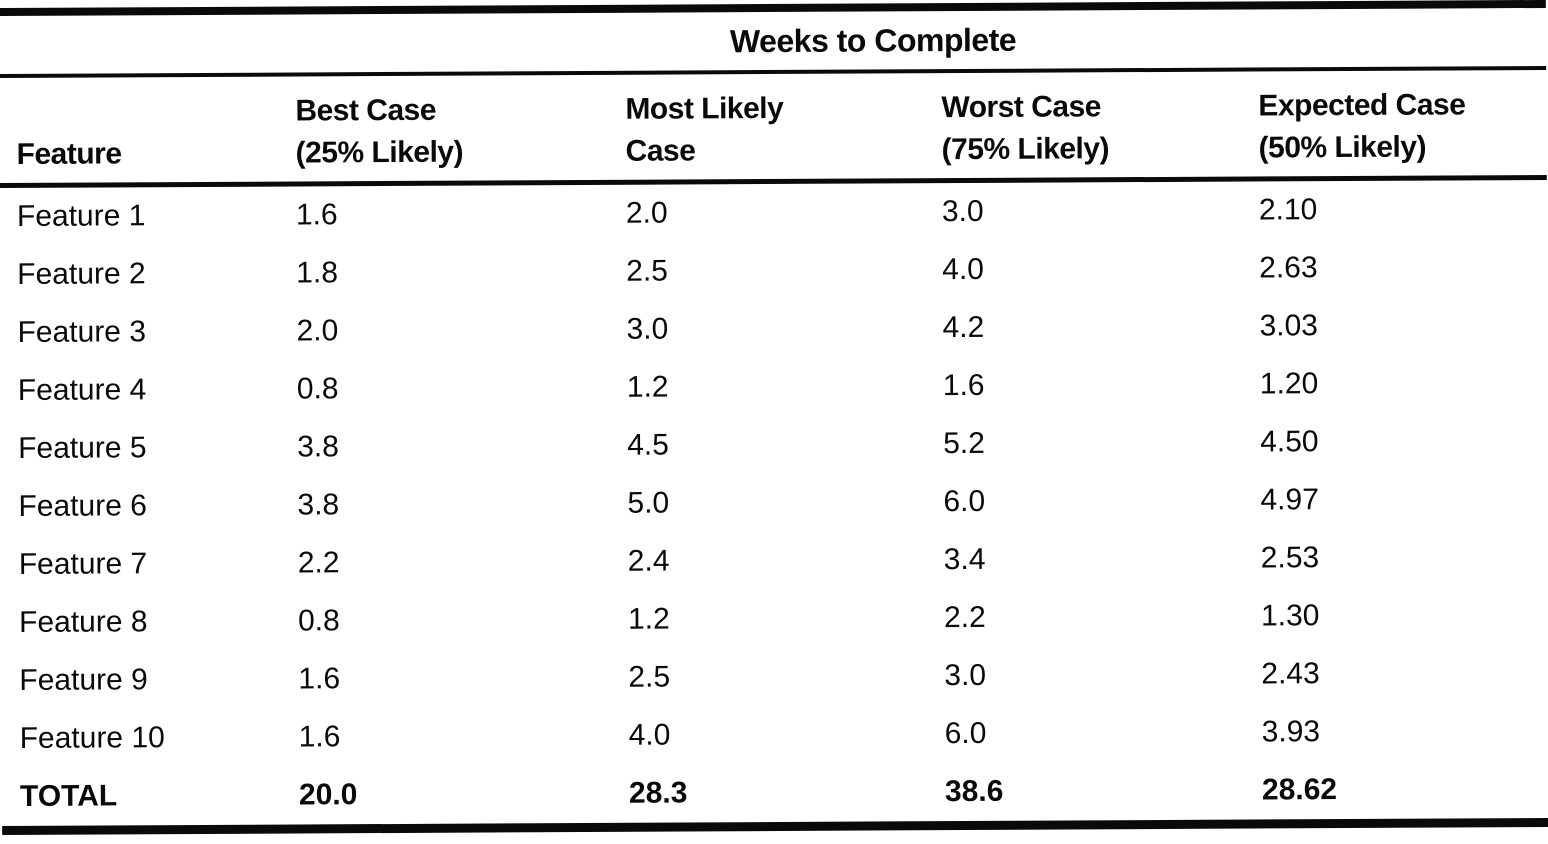 Image resolution: width=1548 pixels, height=844 pixels. I want to click on column-header-worst-case: Worst Case (75% Likely), so click(1099, 128).